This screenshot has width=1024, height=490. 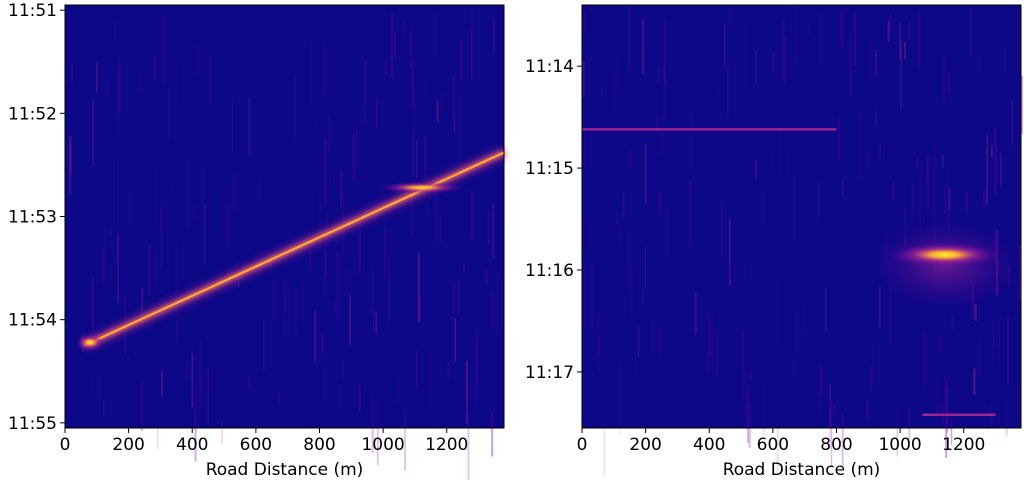 What do you see at coordinates (256, 445) in the screenshot?
I see `x-tick-label: 600` at bounding box center [256, 445].